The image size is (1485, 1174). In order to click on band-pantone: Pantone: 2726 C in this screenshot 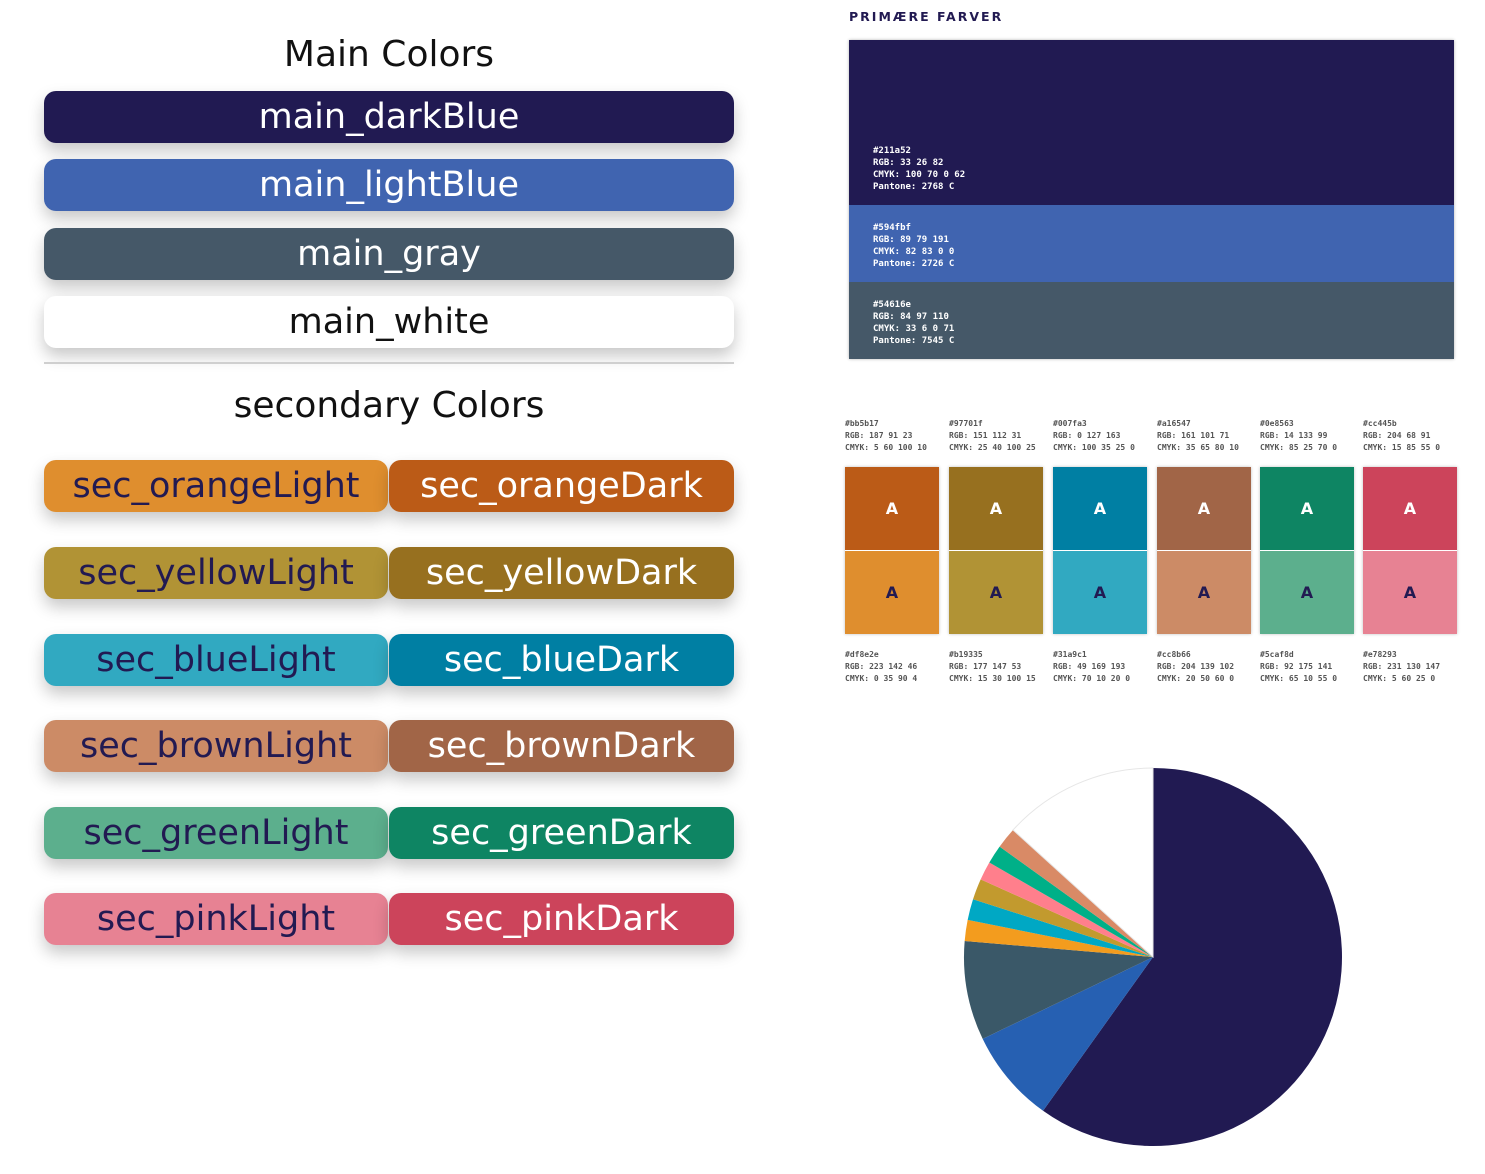, I will do `click(914, 264)`.